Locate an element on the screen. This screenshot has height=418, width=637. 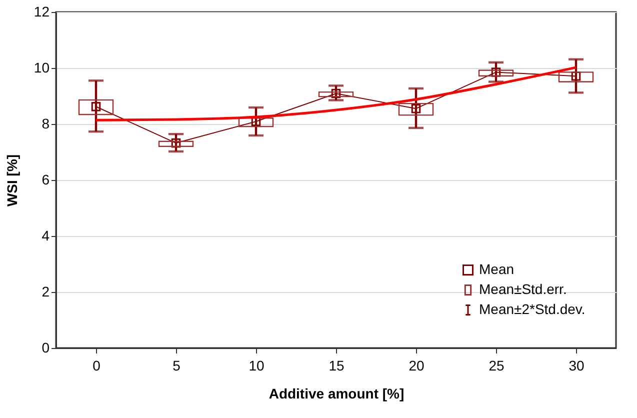
legend-label: Mean±Std.err. is located at coordinates (523, 289).